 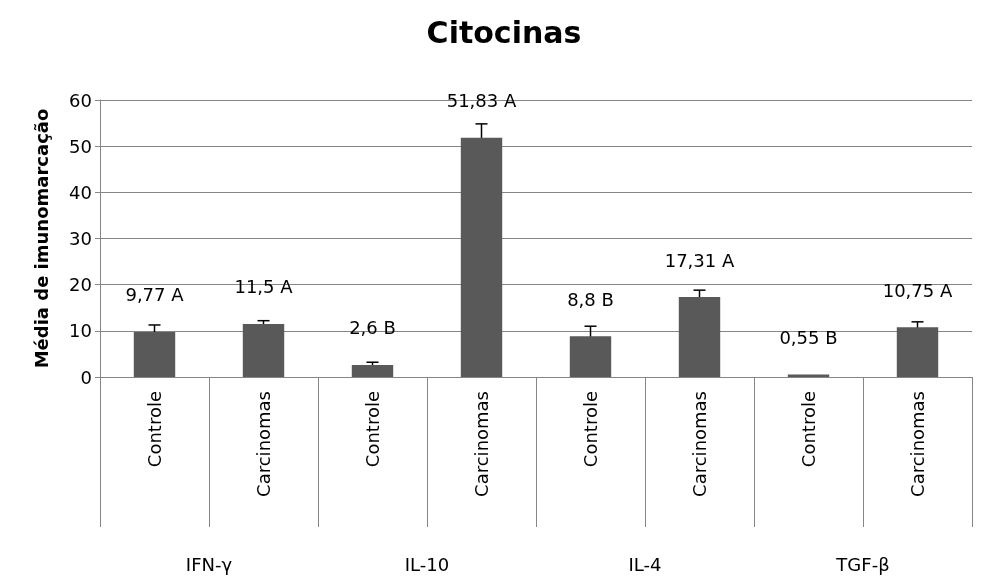 I want to click on y-axis-title: Média de imunomarcação, so click(x=41, y=238).